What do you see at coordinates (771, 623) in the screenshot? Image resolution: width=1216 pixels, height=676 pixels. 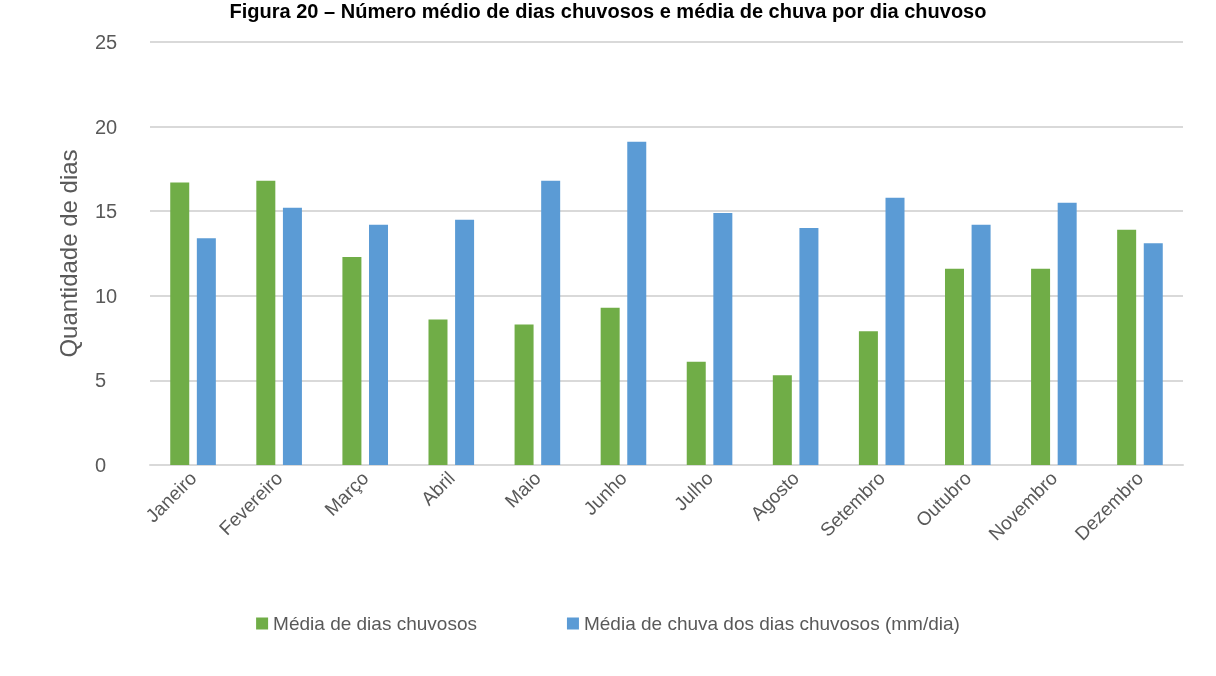 I see `legend-label: Média de chuva dos dias chuvosos (mm/dia)` at bounding box center [771, 623].